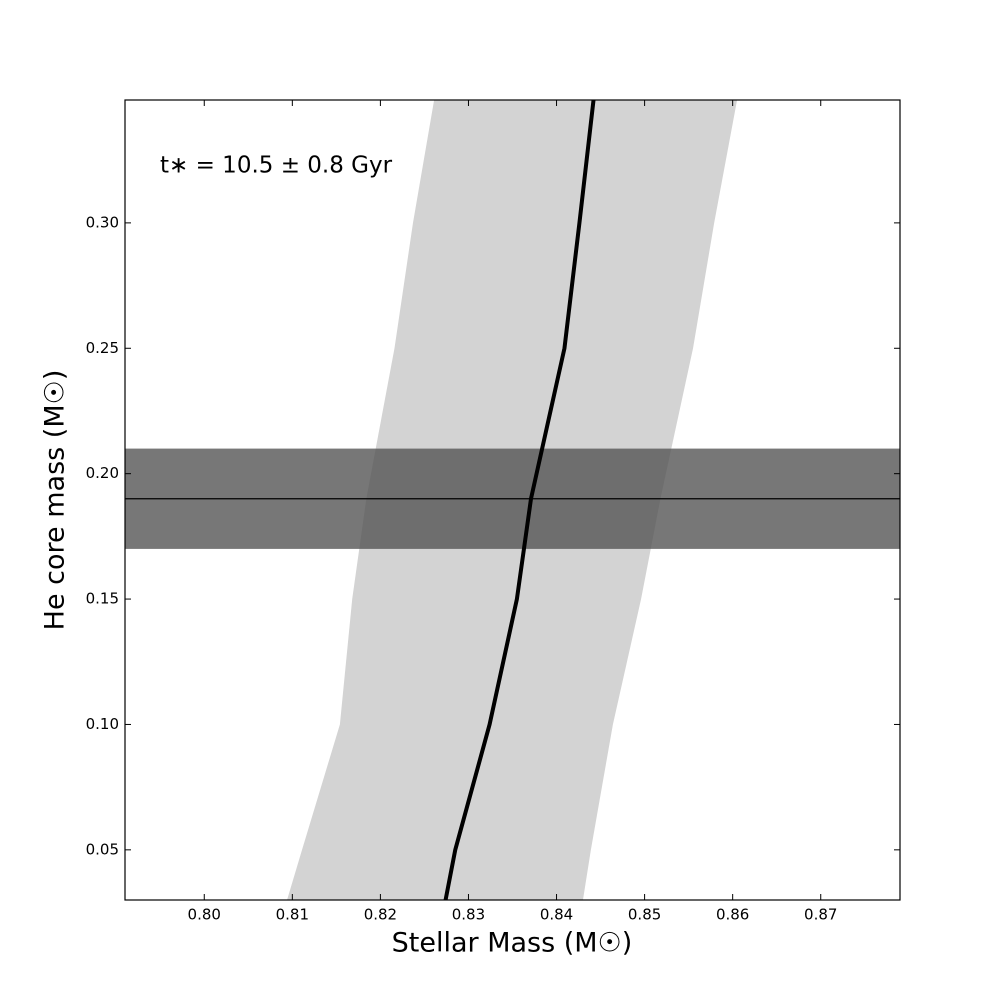  Describe the element at coordinates (102, 473) in the screenshot. I see `y-tick-label: 0.20` at that location.